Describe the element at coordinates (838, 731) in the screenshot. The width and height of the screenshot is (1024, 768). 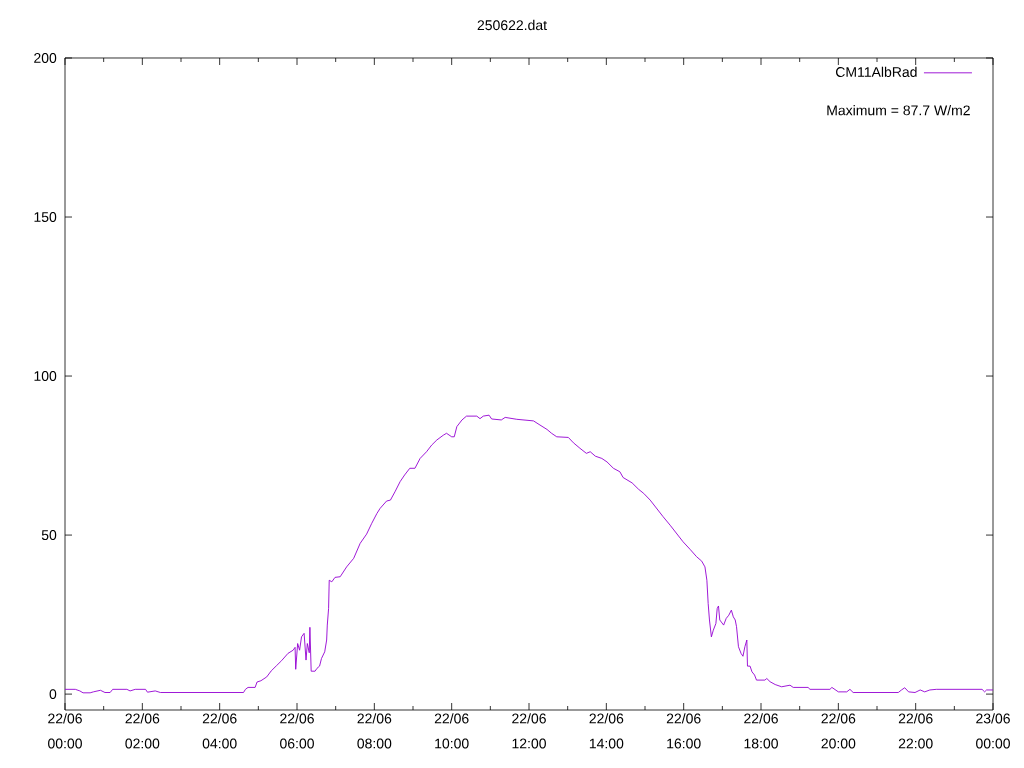
I see `x-tick-label: 22/06 20:00` at that location.